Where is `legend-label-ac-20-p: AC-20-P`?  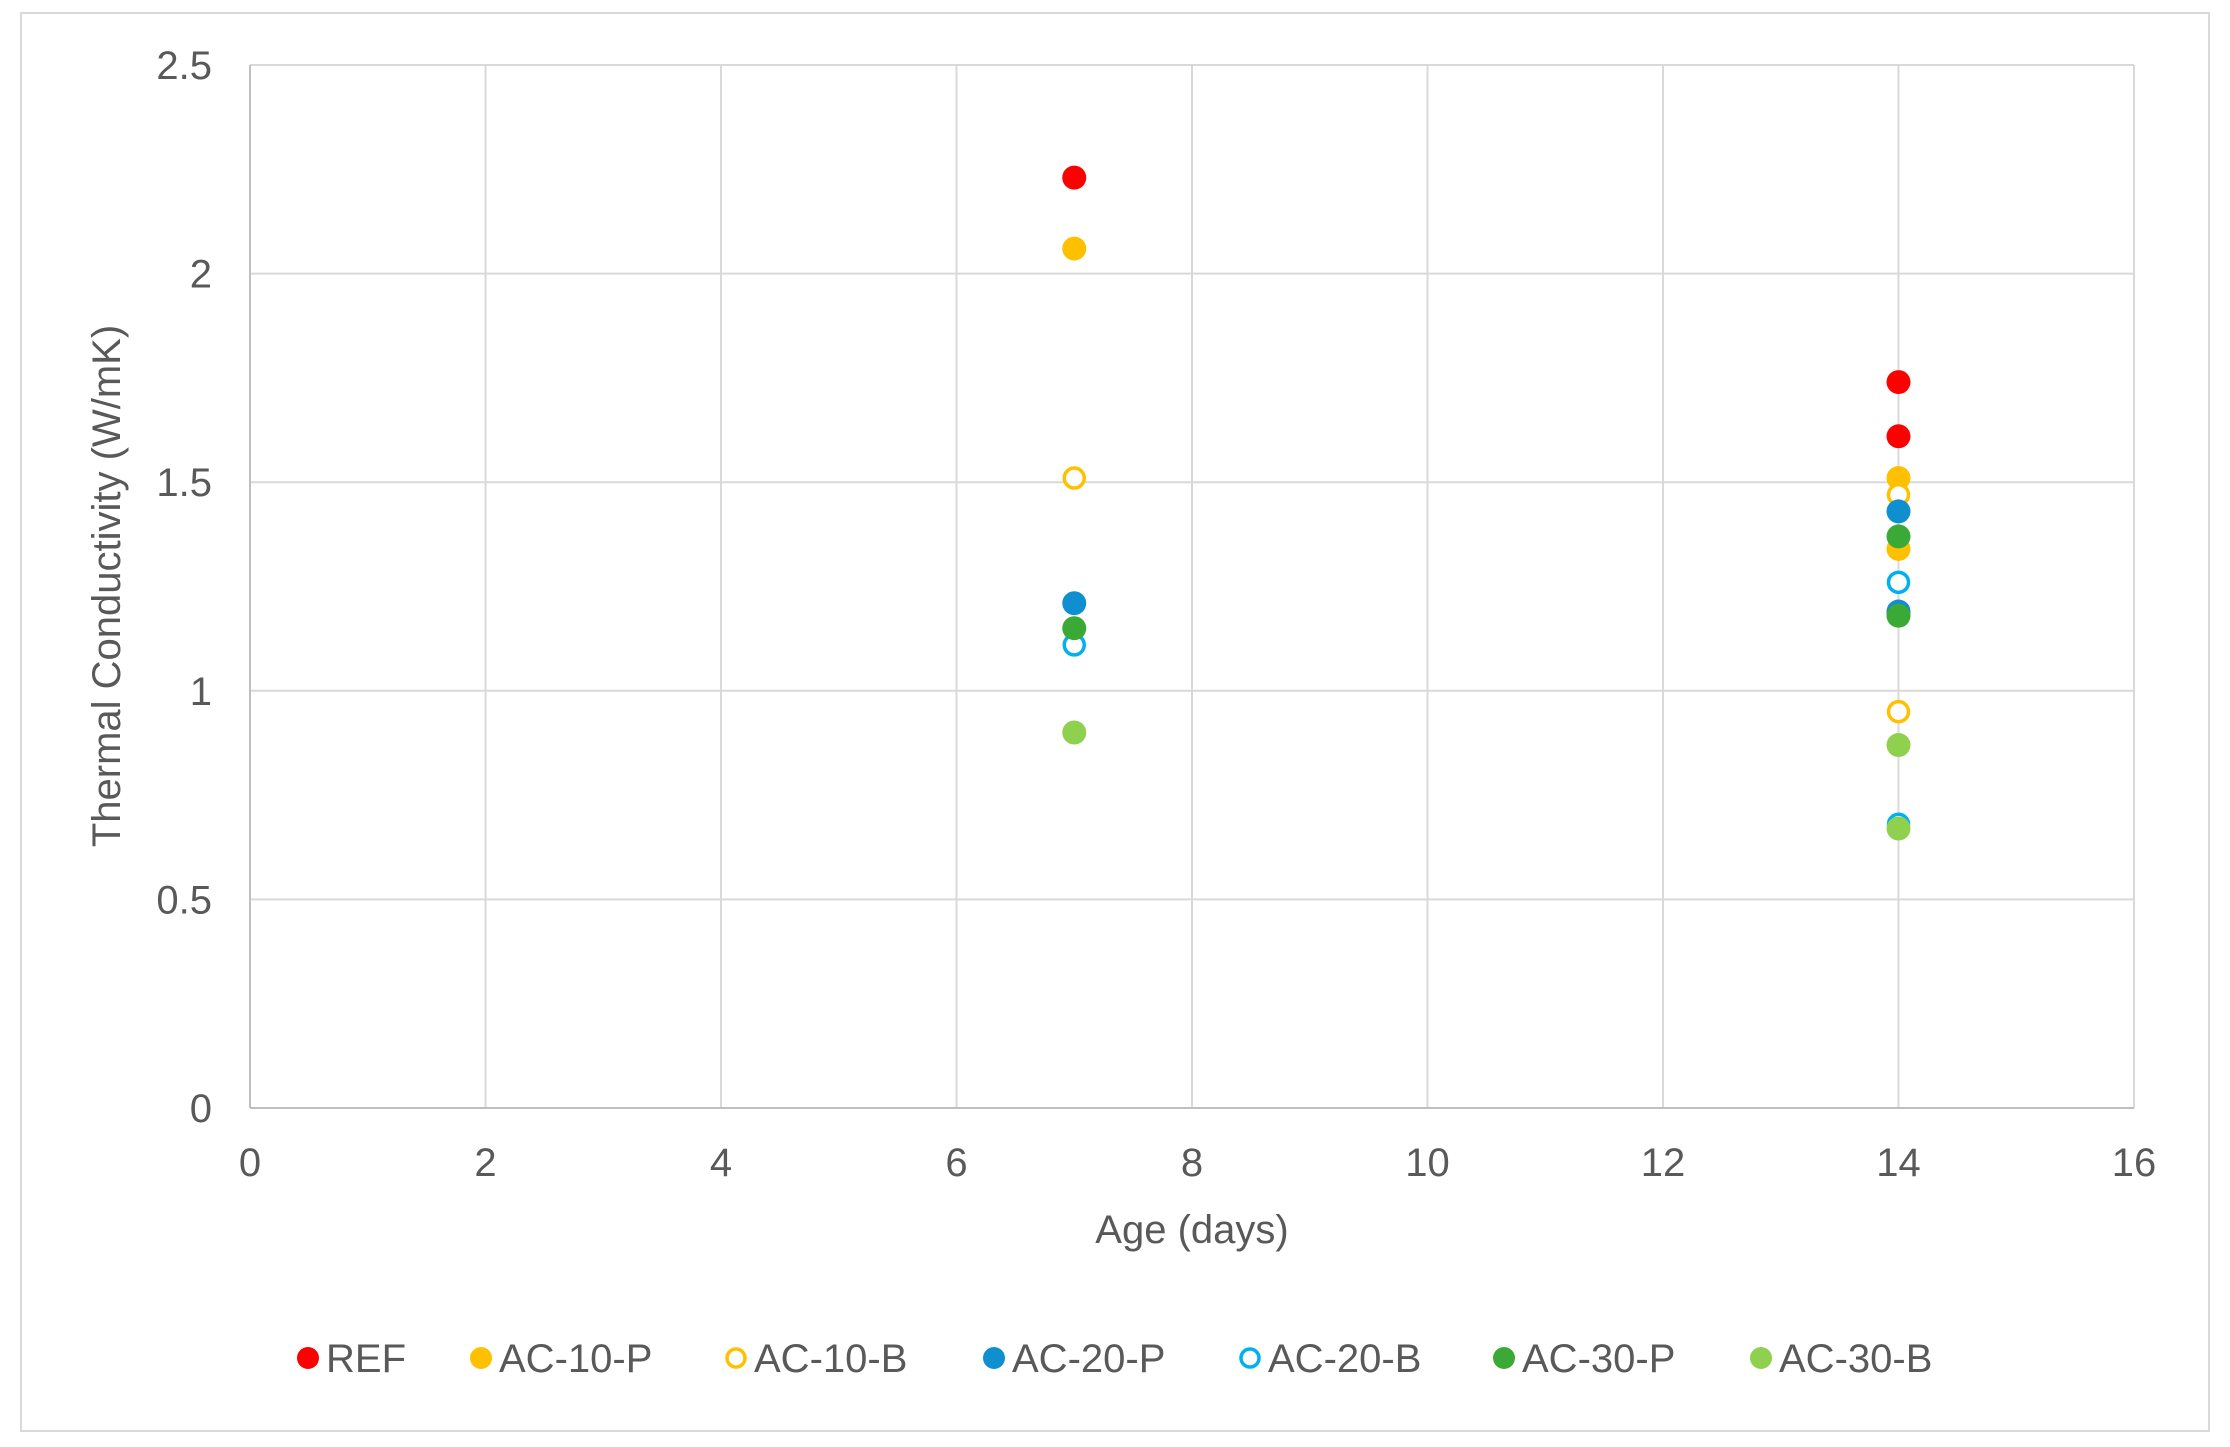
legend-label-ac-20-p: AC-20-P is located at coordinates (1088, 1359).